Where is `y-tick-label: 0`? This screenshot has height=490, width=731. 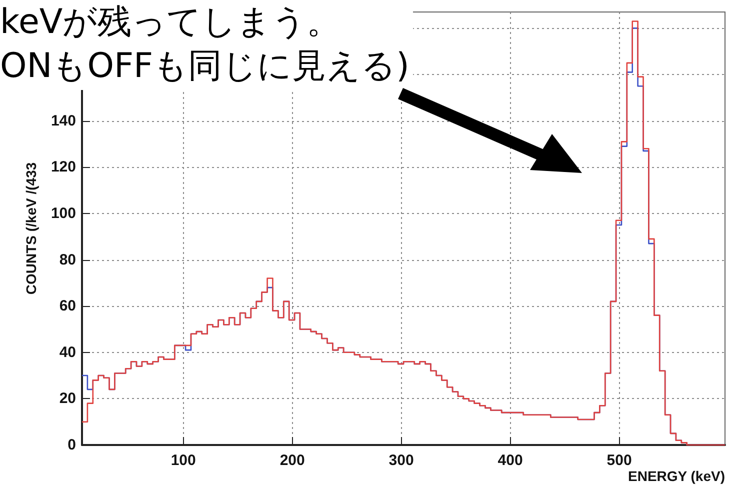
y-tick-label: 0 is located at coordinates (72, 445).